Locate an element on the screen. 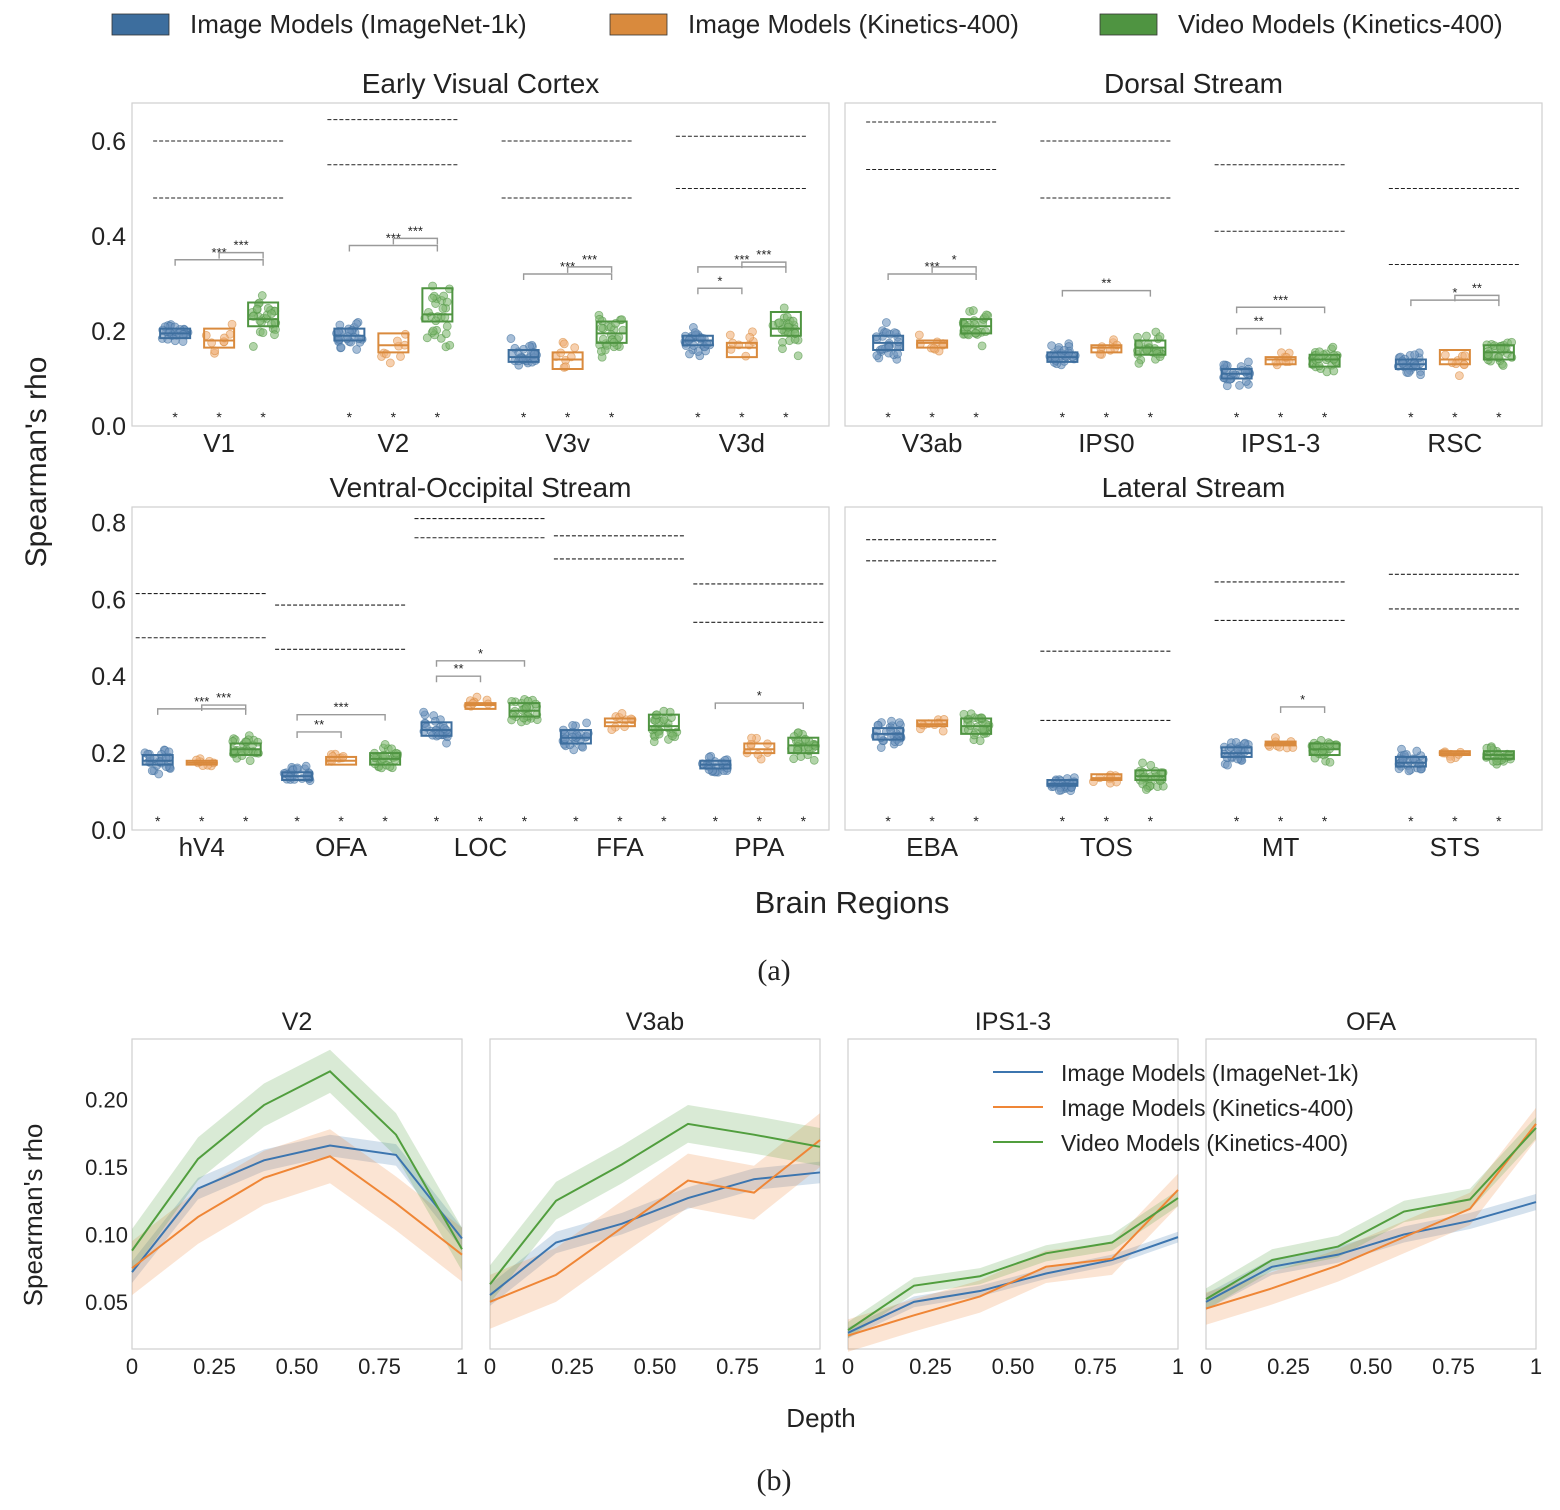 This screenshot has width=1560, height=1510. plot-frame is located at coordinates (1013, 1194).